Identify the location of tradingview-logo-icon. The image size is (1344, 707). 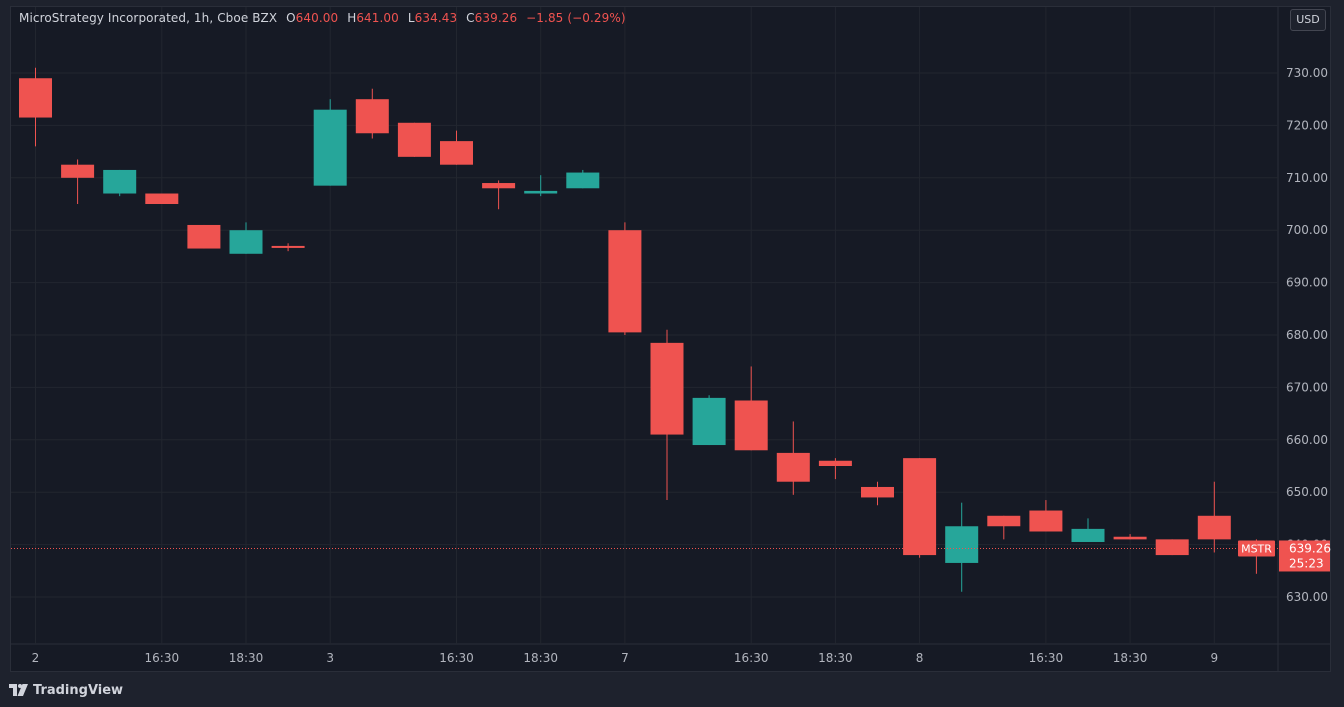
(18, 690).